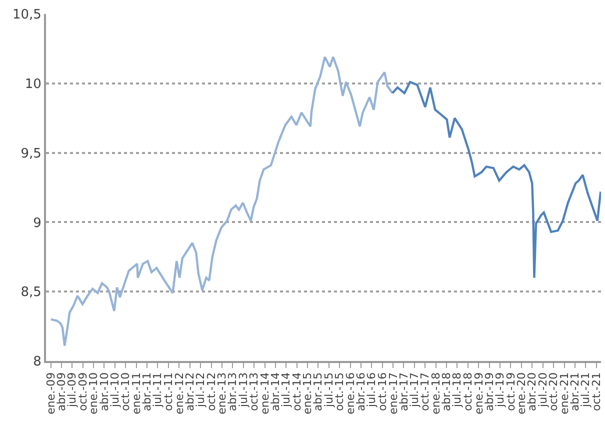 The image size is (605, 423). What do you see at coordinates (521, 393) in the screenshot?
I see `x-tick-label: ene.-20` at bounding box center [521, 393].